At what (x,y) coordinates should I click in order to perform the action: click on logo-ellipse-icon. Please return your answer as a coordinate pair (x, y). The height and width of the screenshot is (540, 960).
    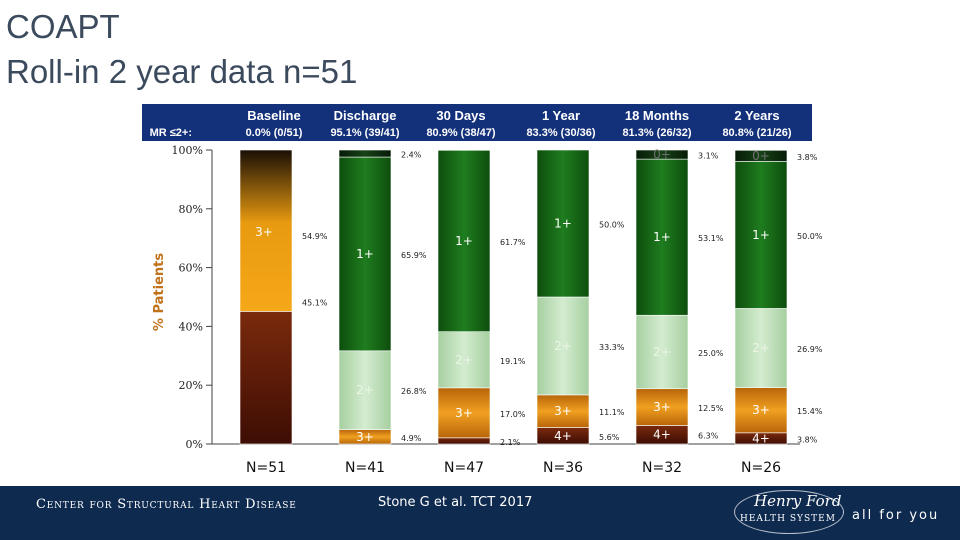
    Looking at the image, I should click on (789, 512).